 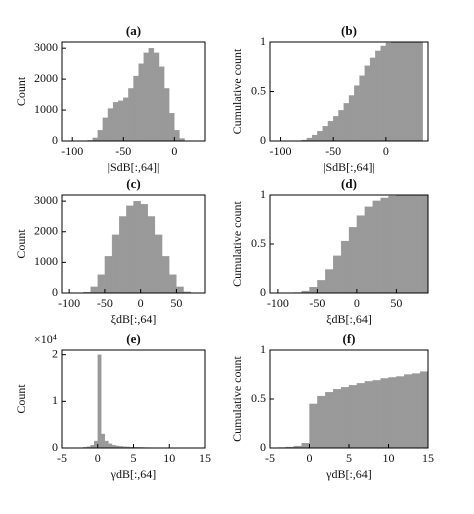 What do you see at coordinates (133, 30) in the screenshot?
I see `panel-title: (a)` at bounding box center [133, 30].